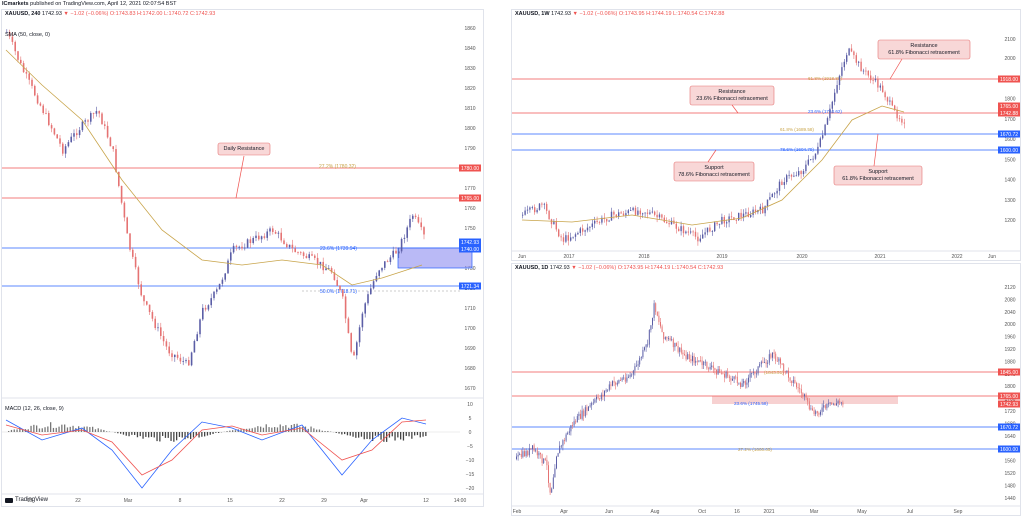  I want to click on daily-resistance-box, so click(244, 149).